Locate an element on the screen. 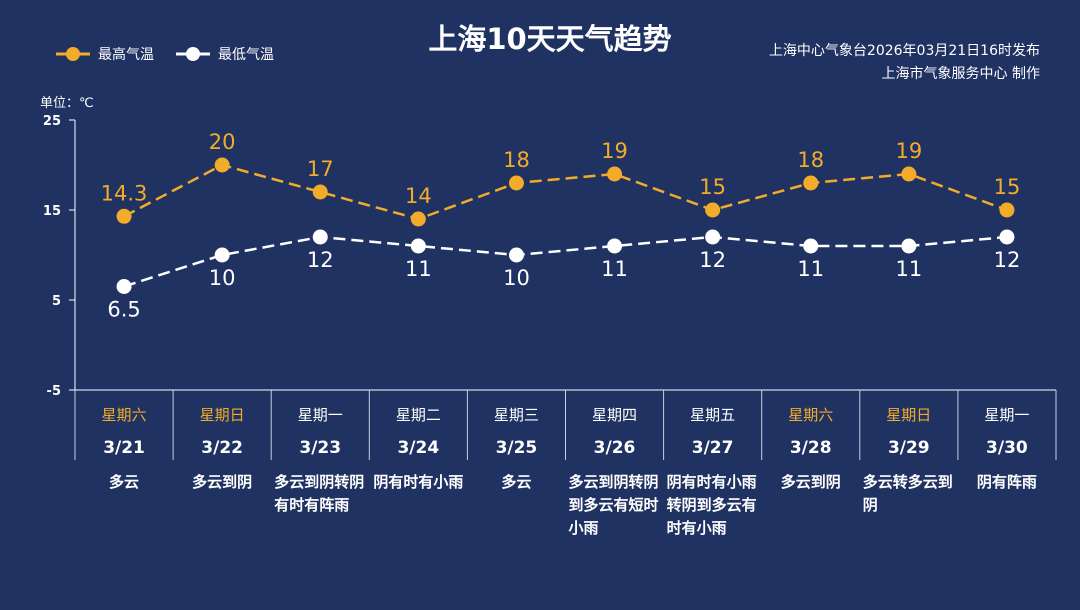 The height and width of the screenshot is (610, 1080). day-column: 星期六 3/28 多云到阴 is located at coordinates (811, 466).